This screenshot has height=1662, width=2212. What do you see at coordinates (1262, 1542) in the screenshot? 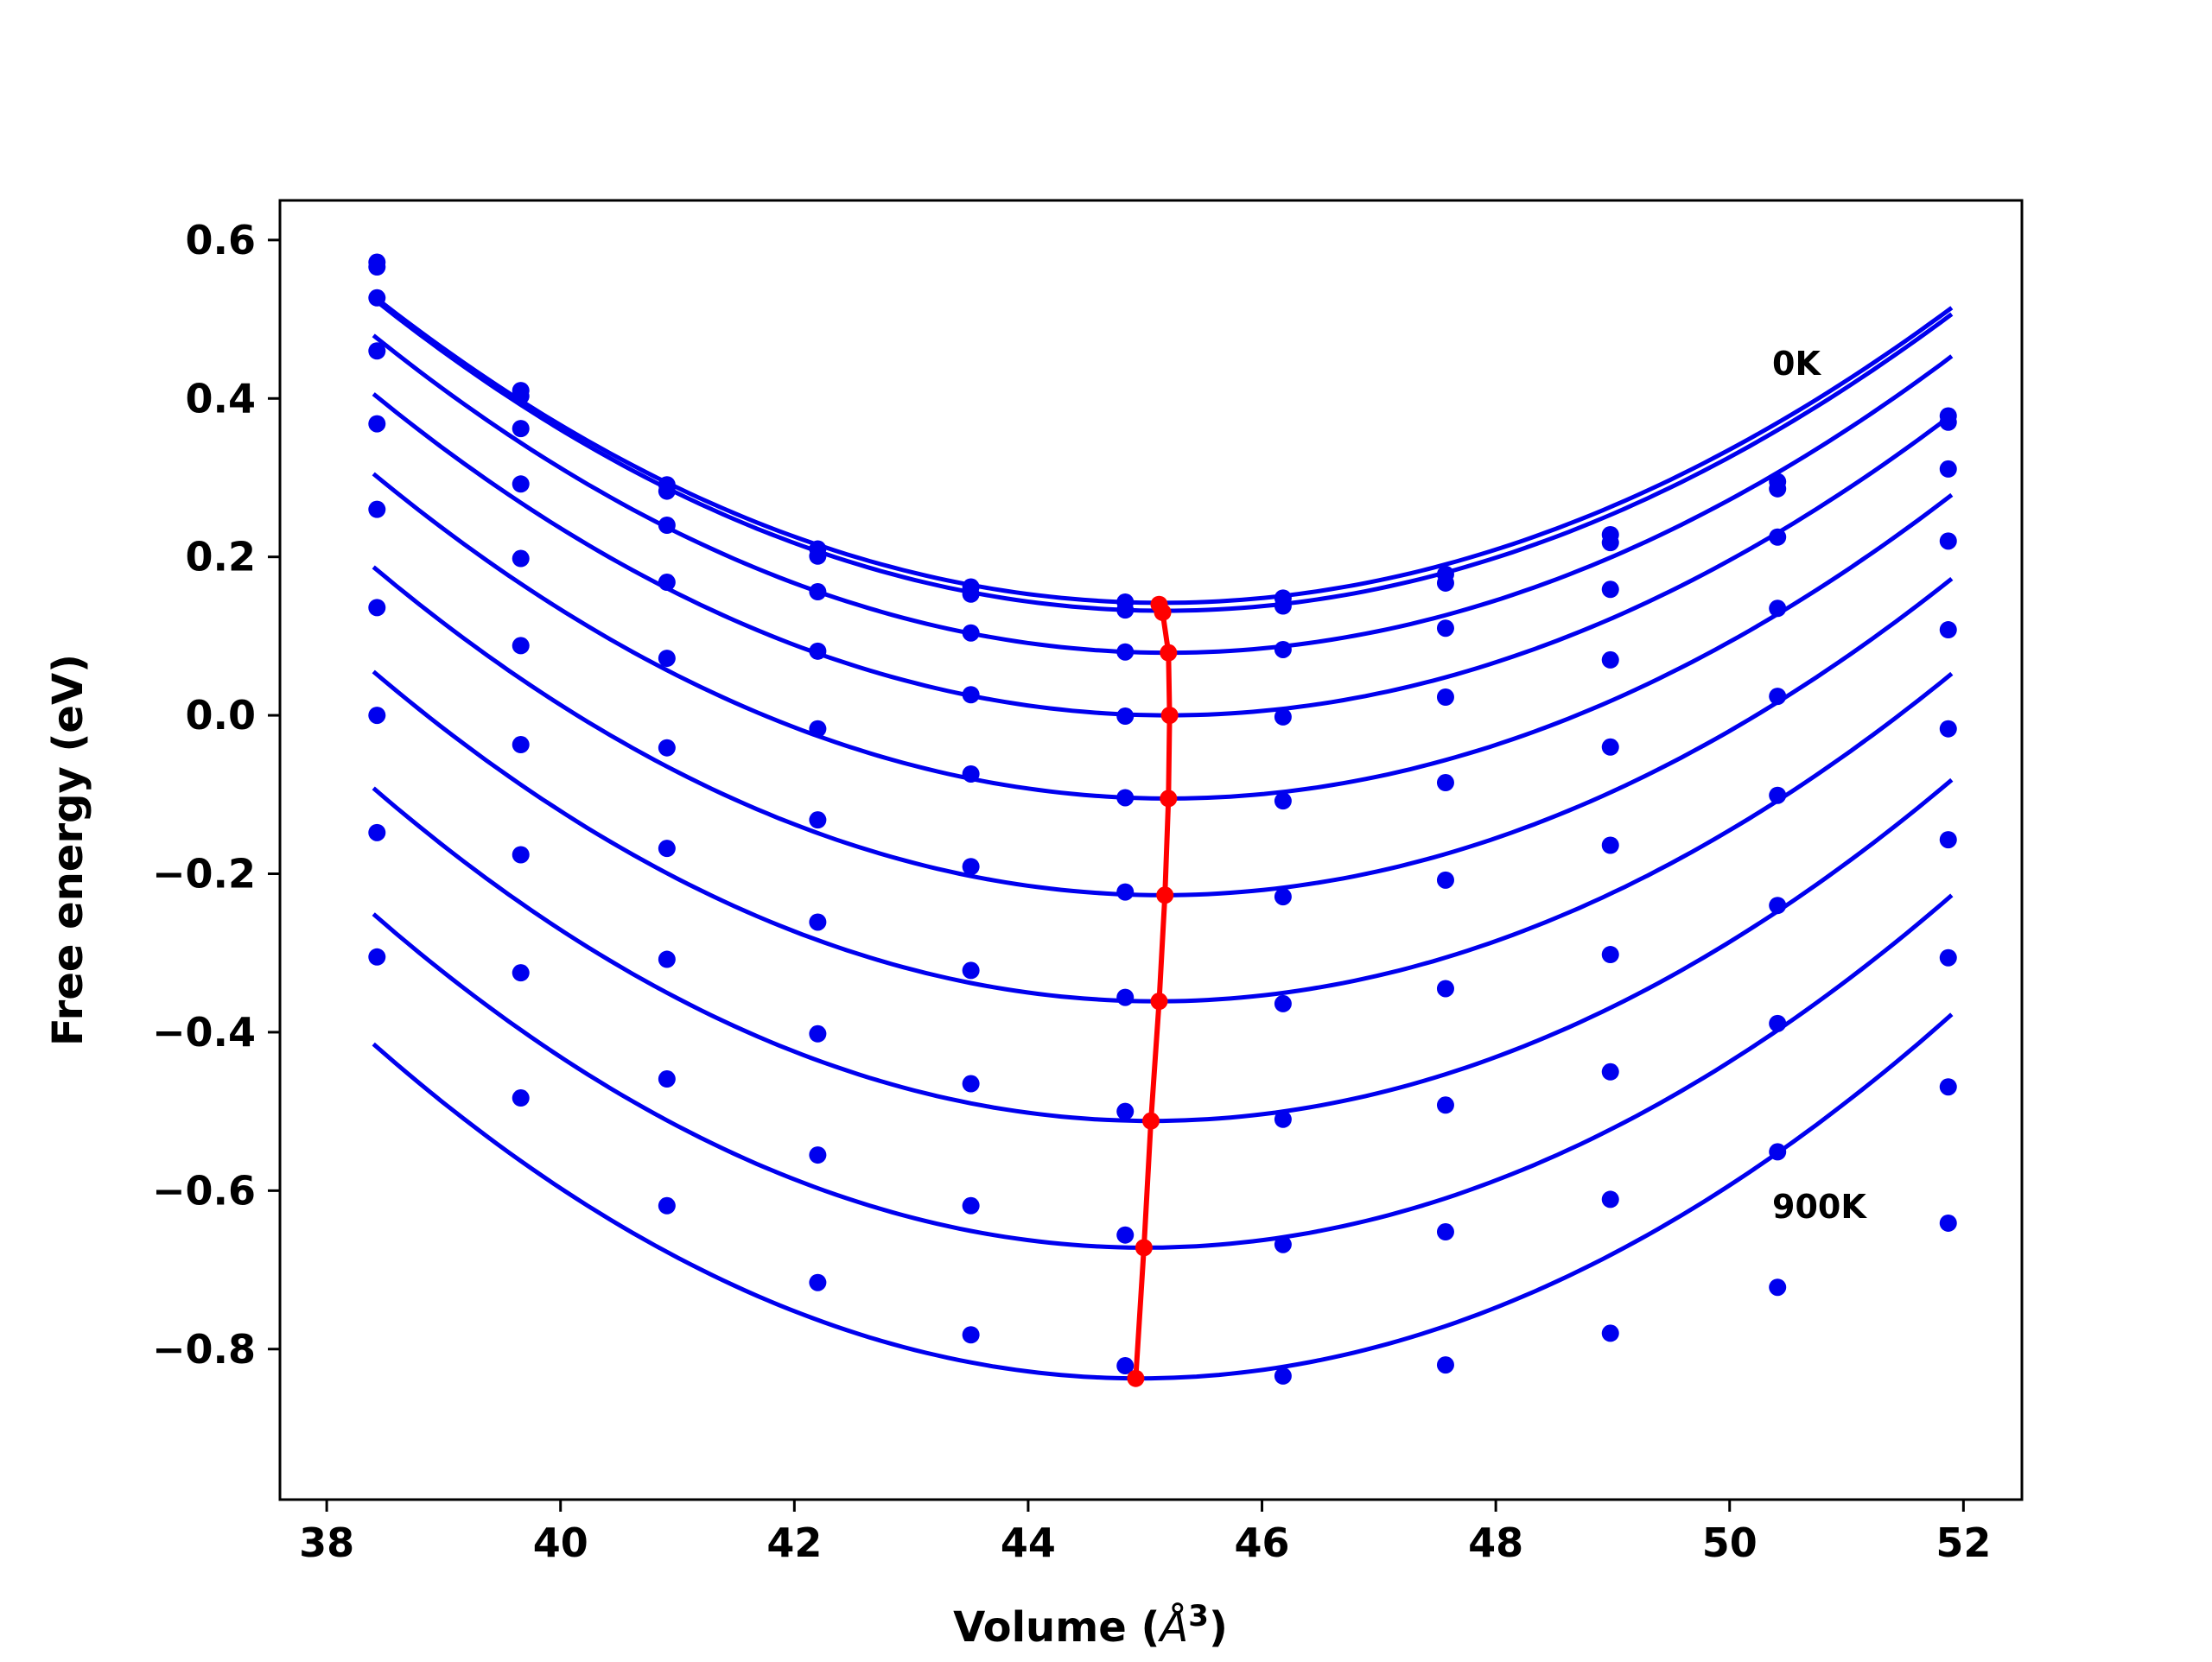
I see `x-tick-label: 46` at bounding box center [1262, 1542].